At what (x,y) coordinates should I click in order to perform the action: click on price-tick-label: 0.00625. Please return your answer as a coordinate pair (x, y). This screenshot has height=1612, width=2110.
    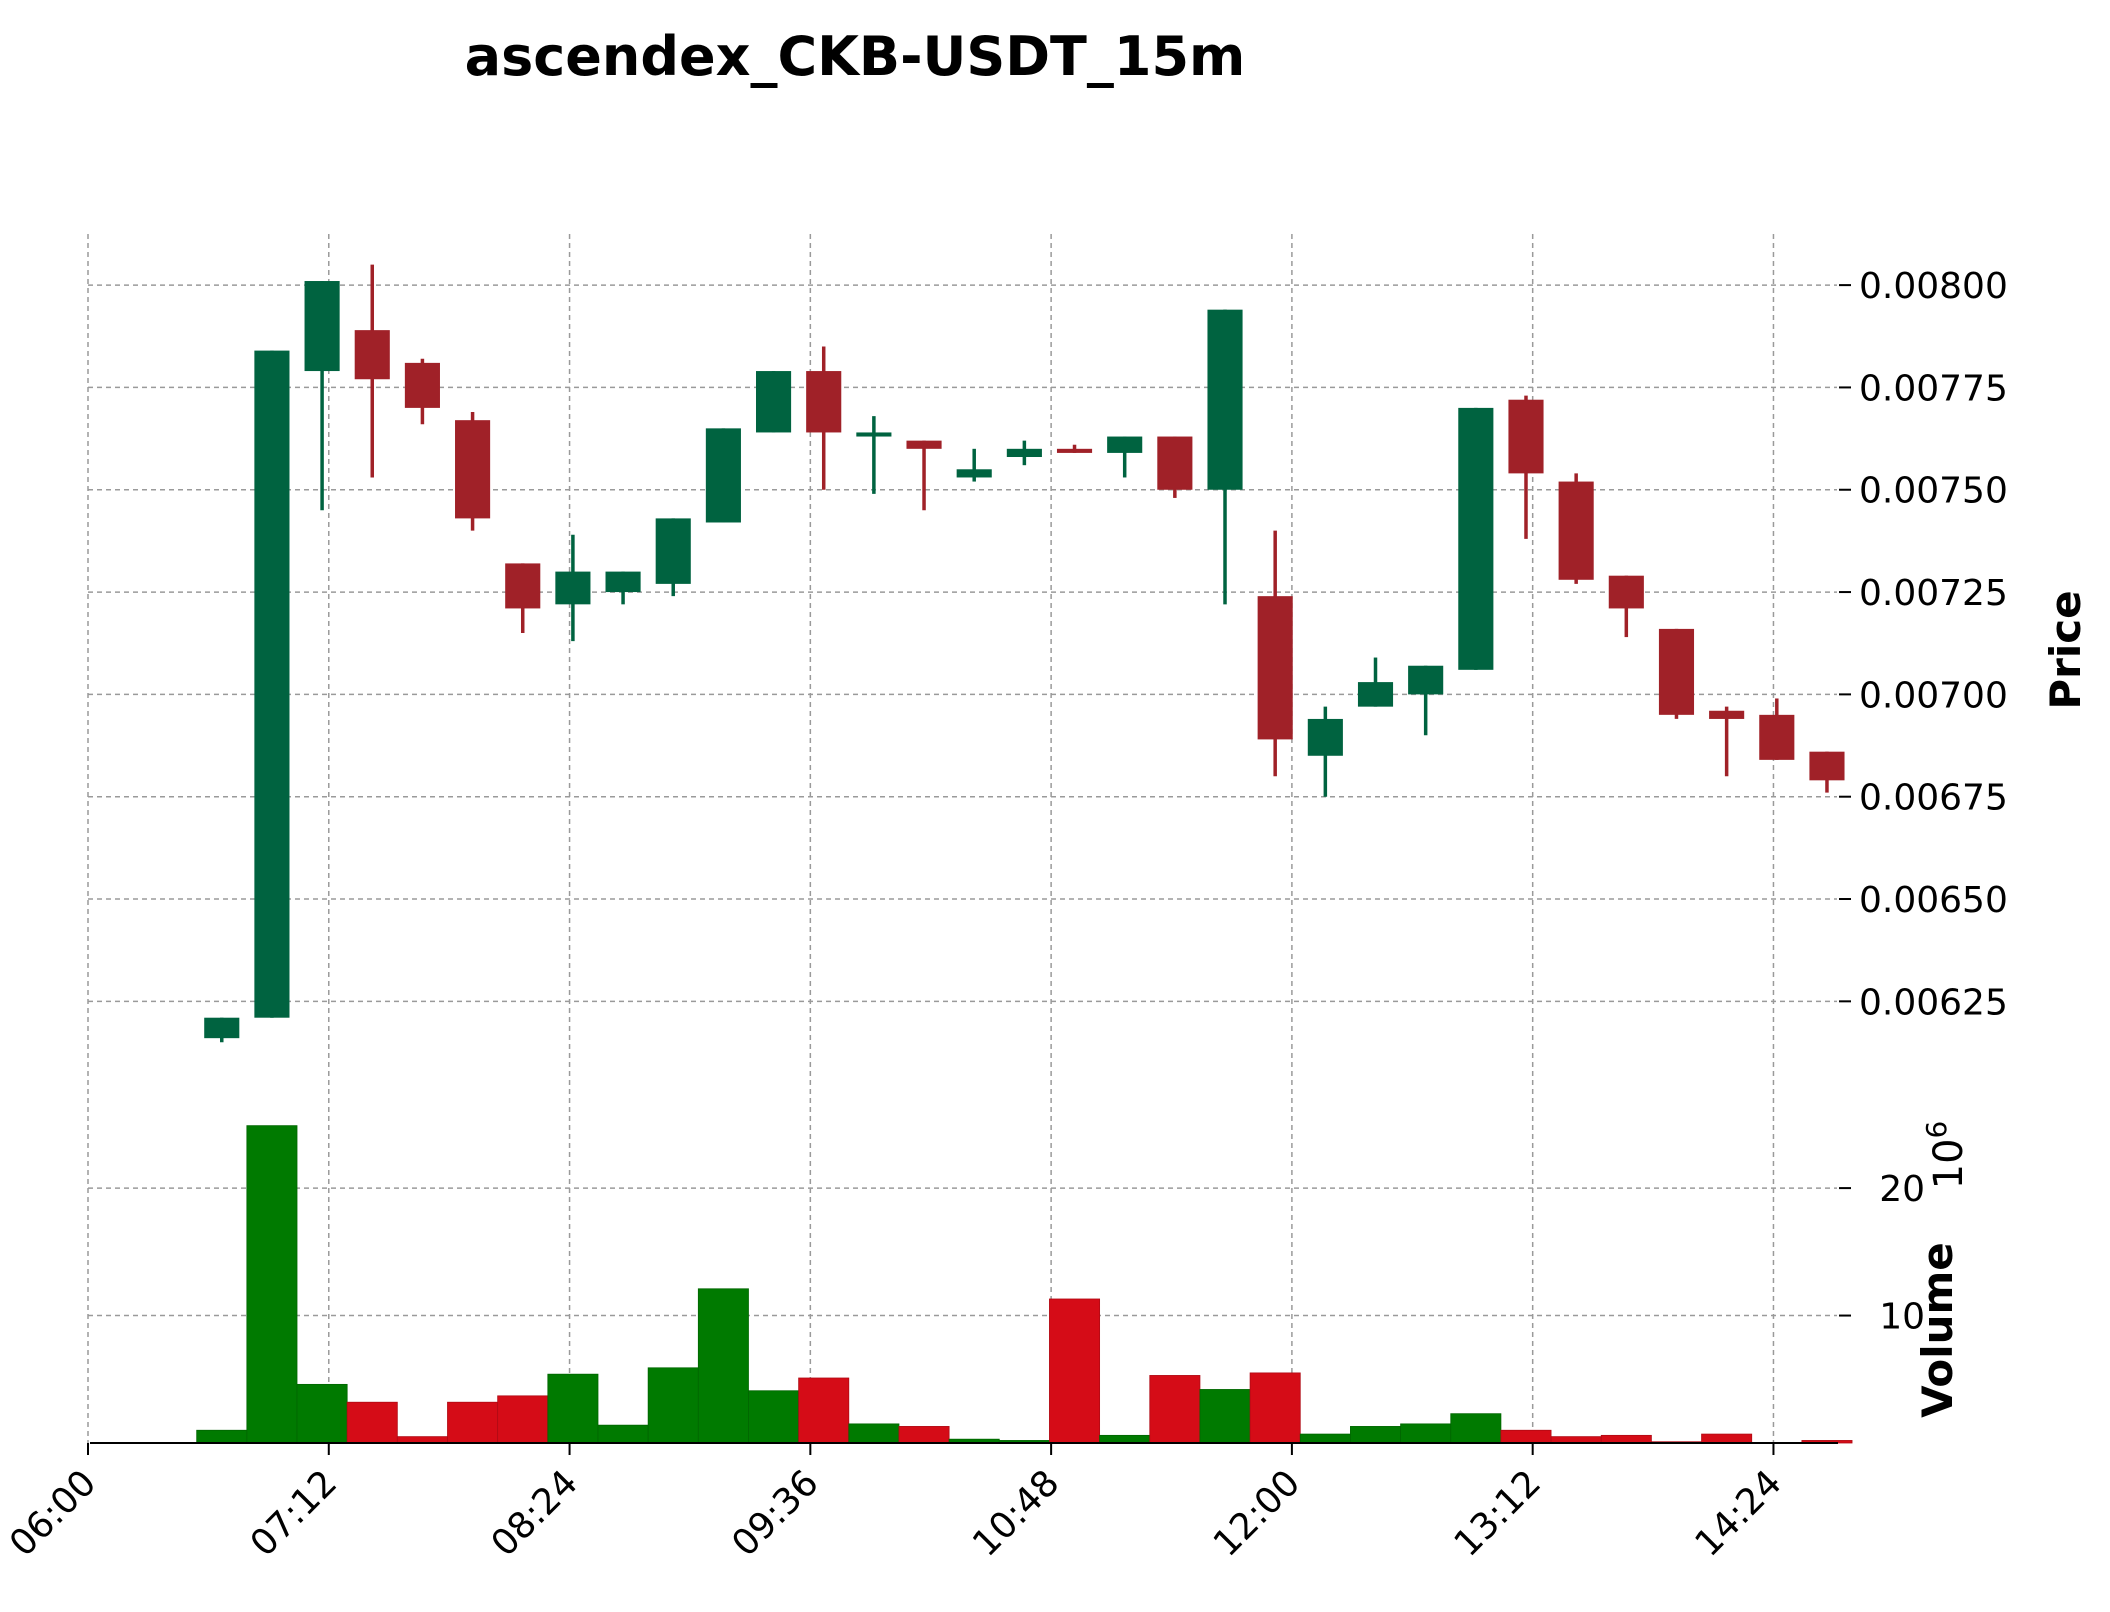
    Looking at the image, I should click on (1933, 1002).